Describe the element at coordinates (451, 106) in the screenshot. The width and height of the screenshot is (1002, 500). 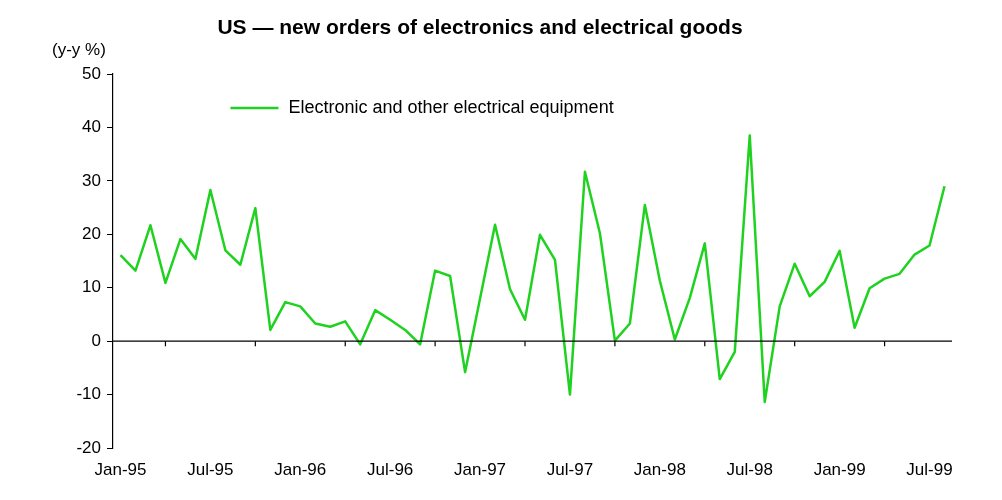
I see `legend-label: Electronic and other electrical equipment` at that location.